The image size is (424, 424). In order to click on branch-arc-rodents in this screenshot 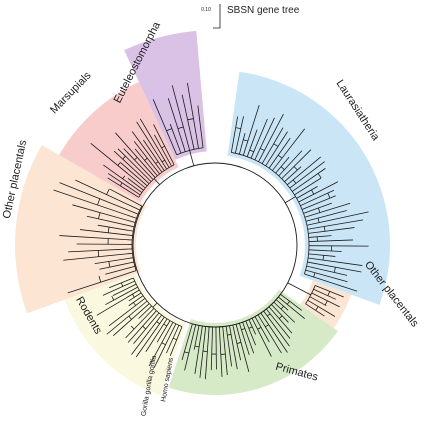, I will do `click(158, 302)`.